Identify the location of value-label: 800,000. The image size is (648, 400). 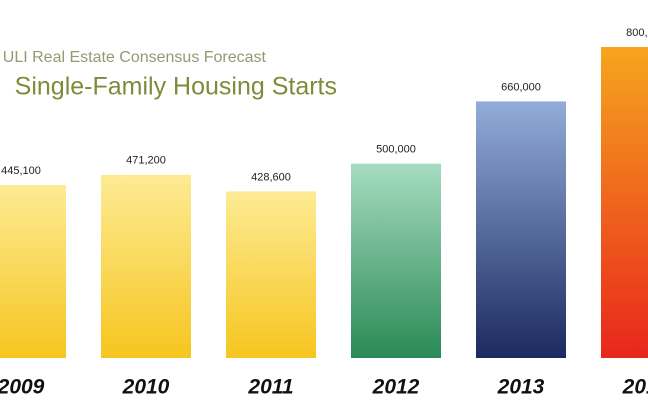
(637, 33).